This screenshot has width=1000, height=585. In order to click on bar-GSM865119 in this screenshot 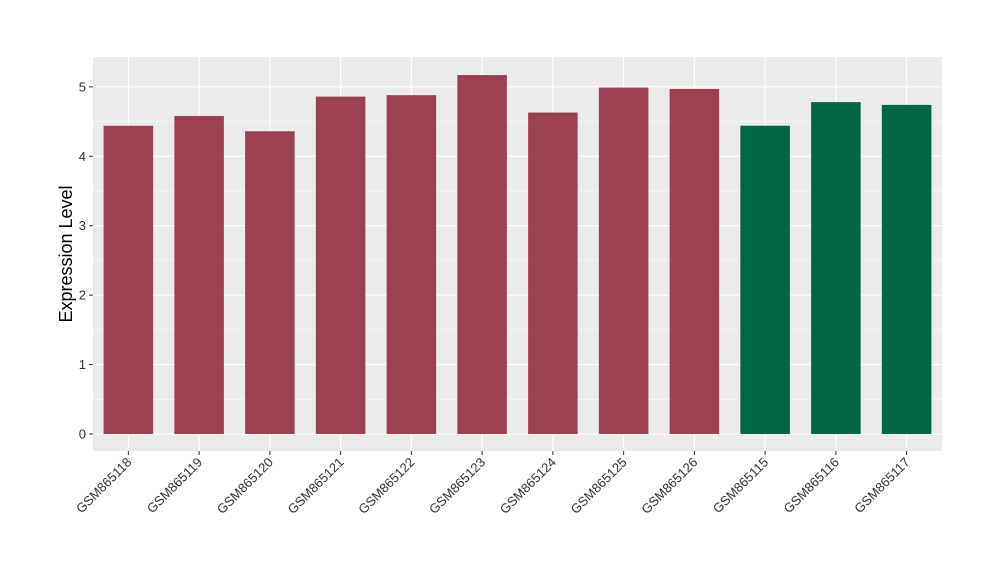, I will do `click(199, 275)`.